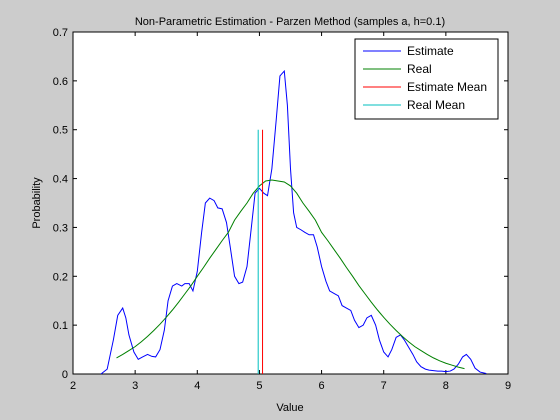 Image resolution: width=560 pixels, height=420 pixels. Describe the element at coordinates (508, 386) in the screenshot. I see `x-tick-label: 9` at that location.